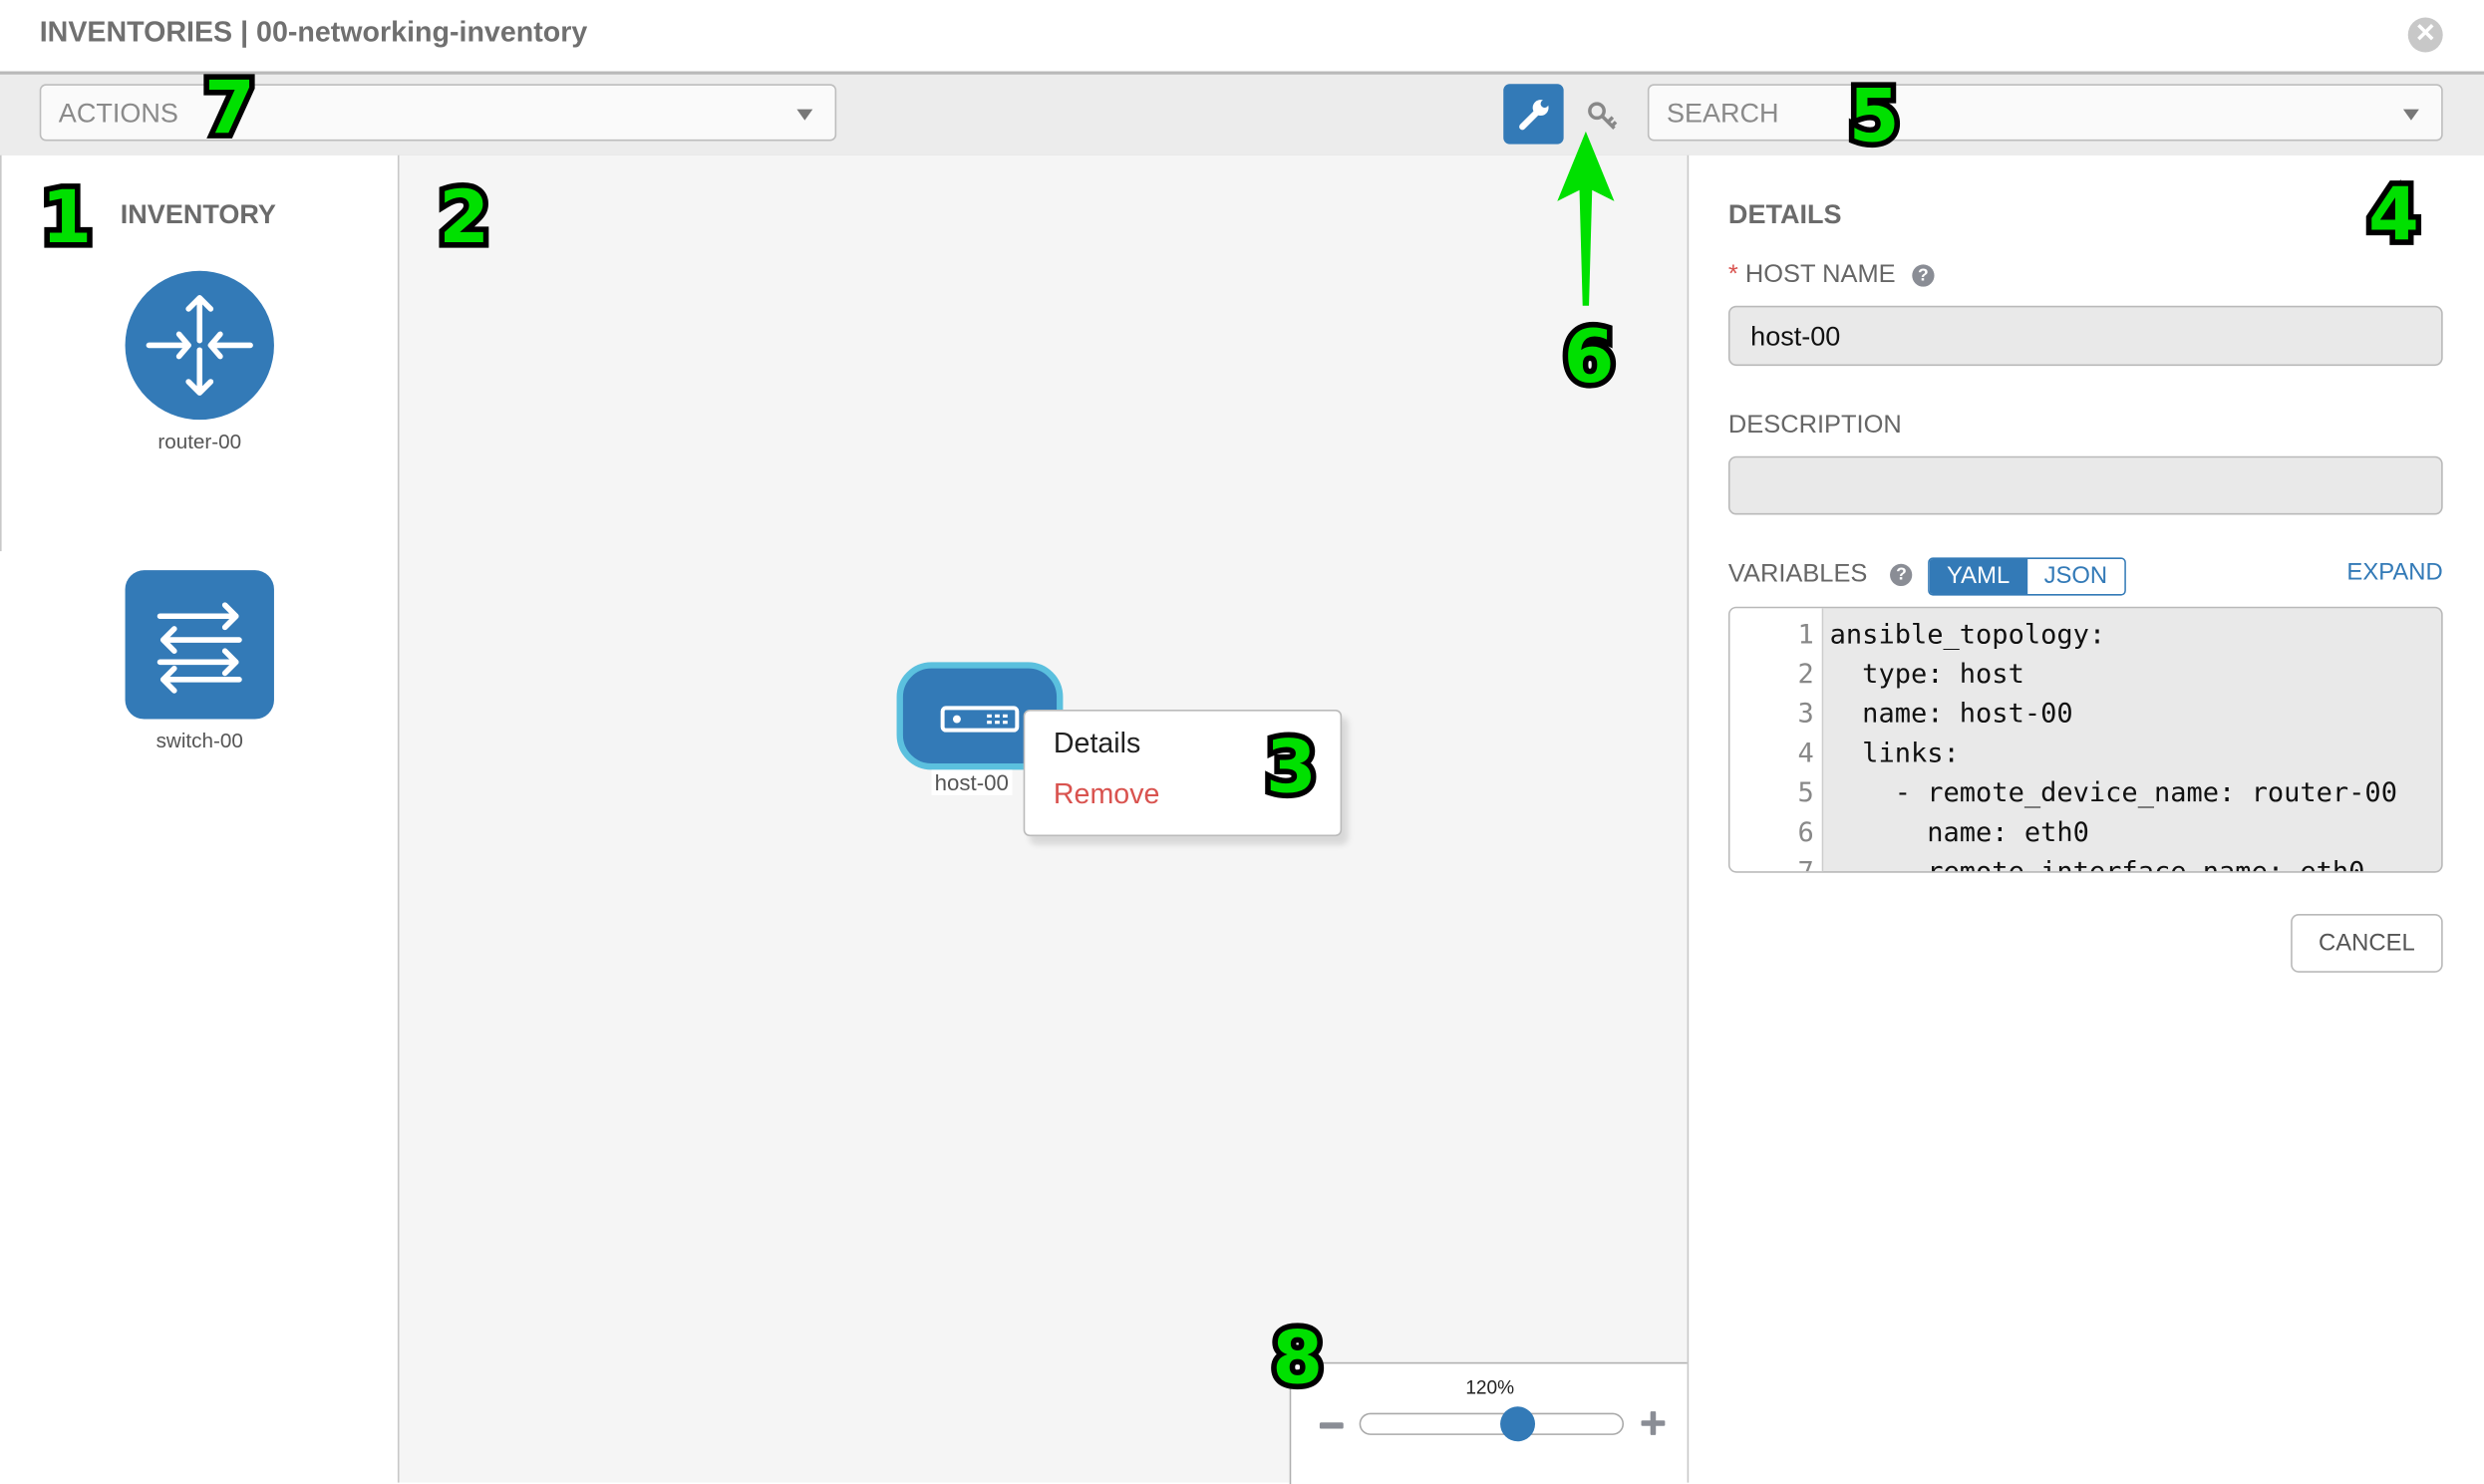 This screenshot has height=1484, width=2484. I want to click on annotation-arrow-icon, so click(1586, 218).